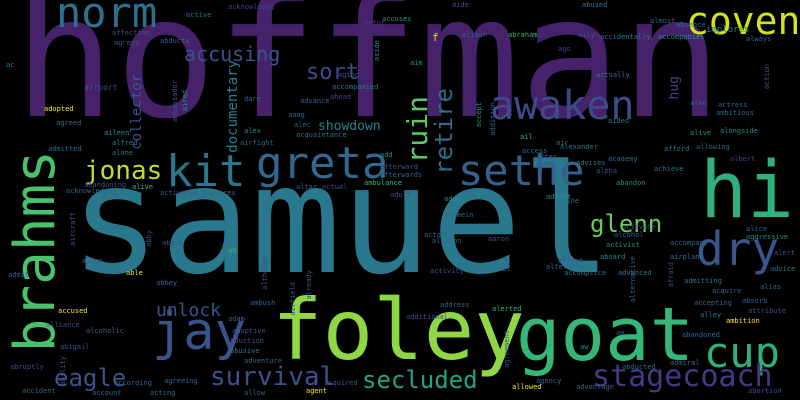 This screenshot has width=800, height=400. I want to click on word-adopt: adopt, so click(455, 199).